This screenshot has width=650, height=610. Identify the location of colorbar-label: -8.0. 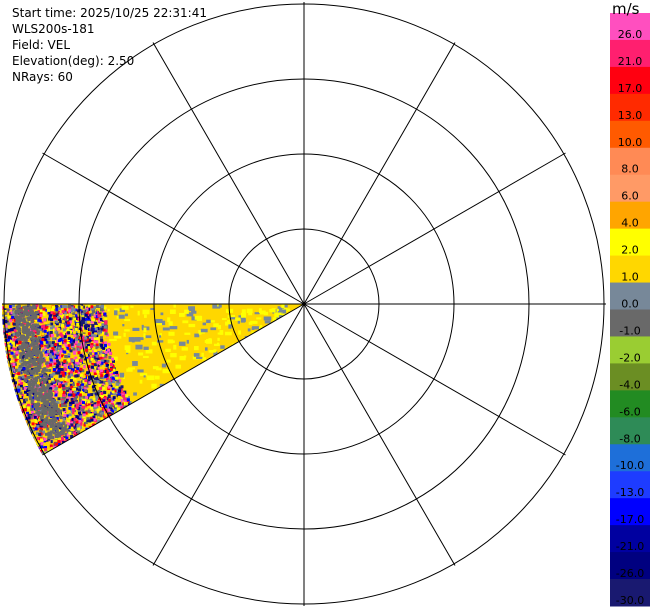
(629, 438).